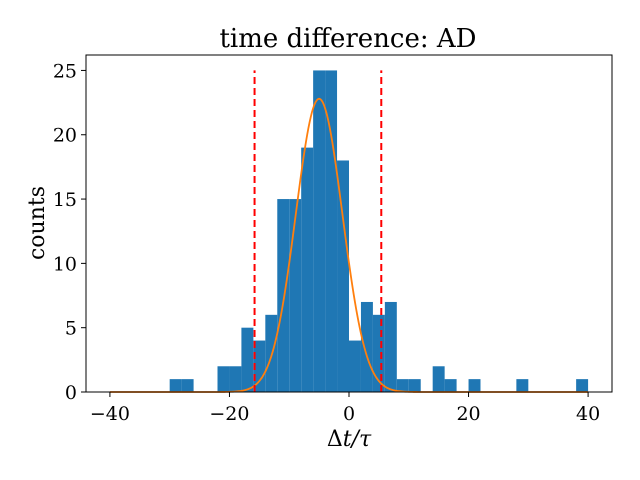 The height and width of the screenshot is (480, 640). Describe the element at coordinates (349, 414) in the screenshot. I see `x-tick-label: 0` at that location.